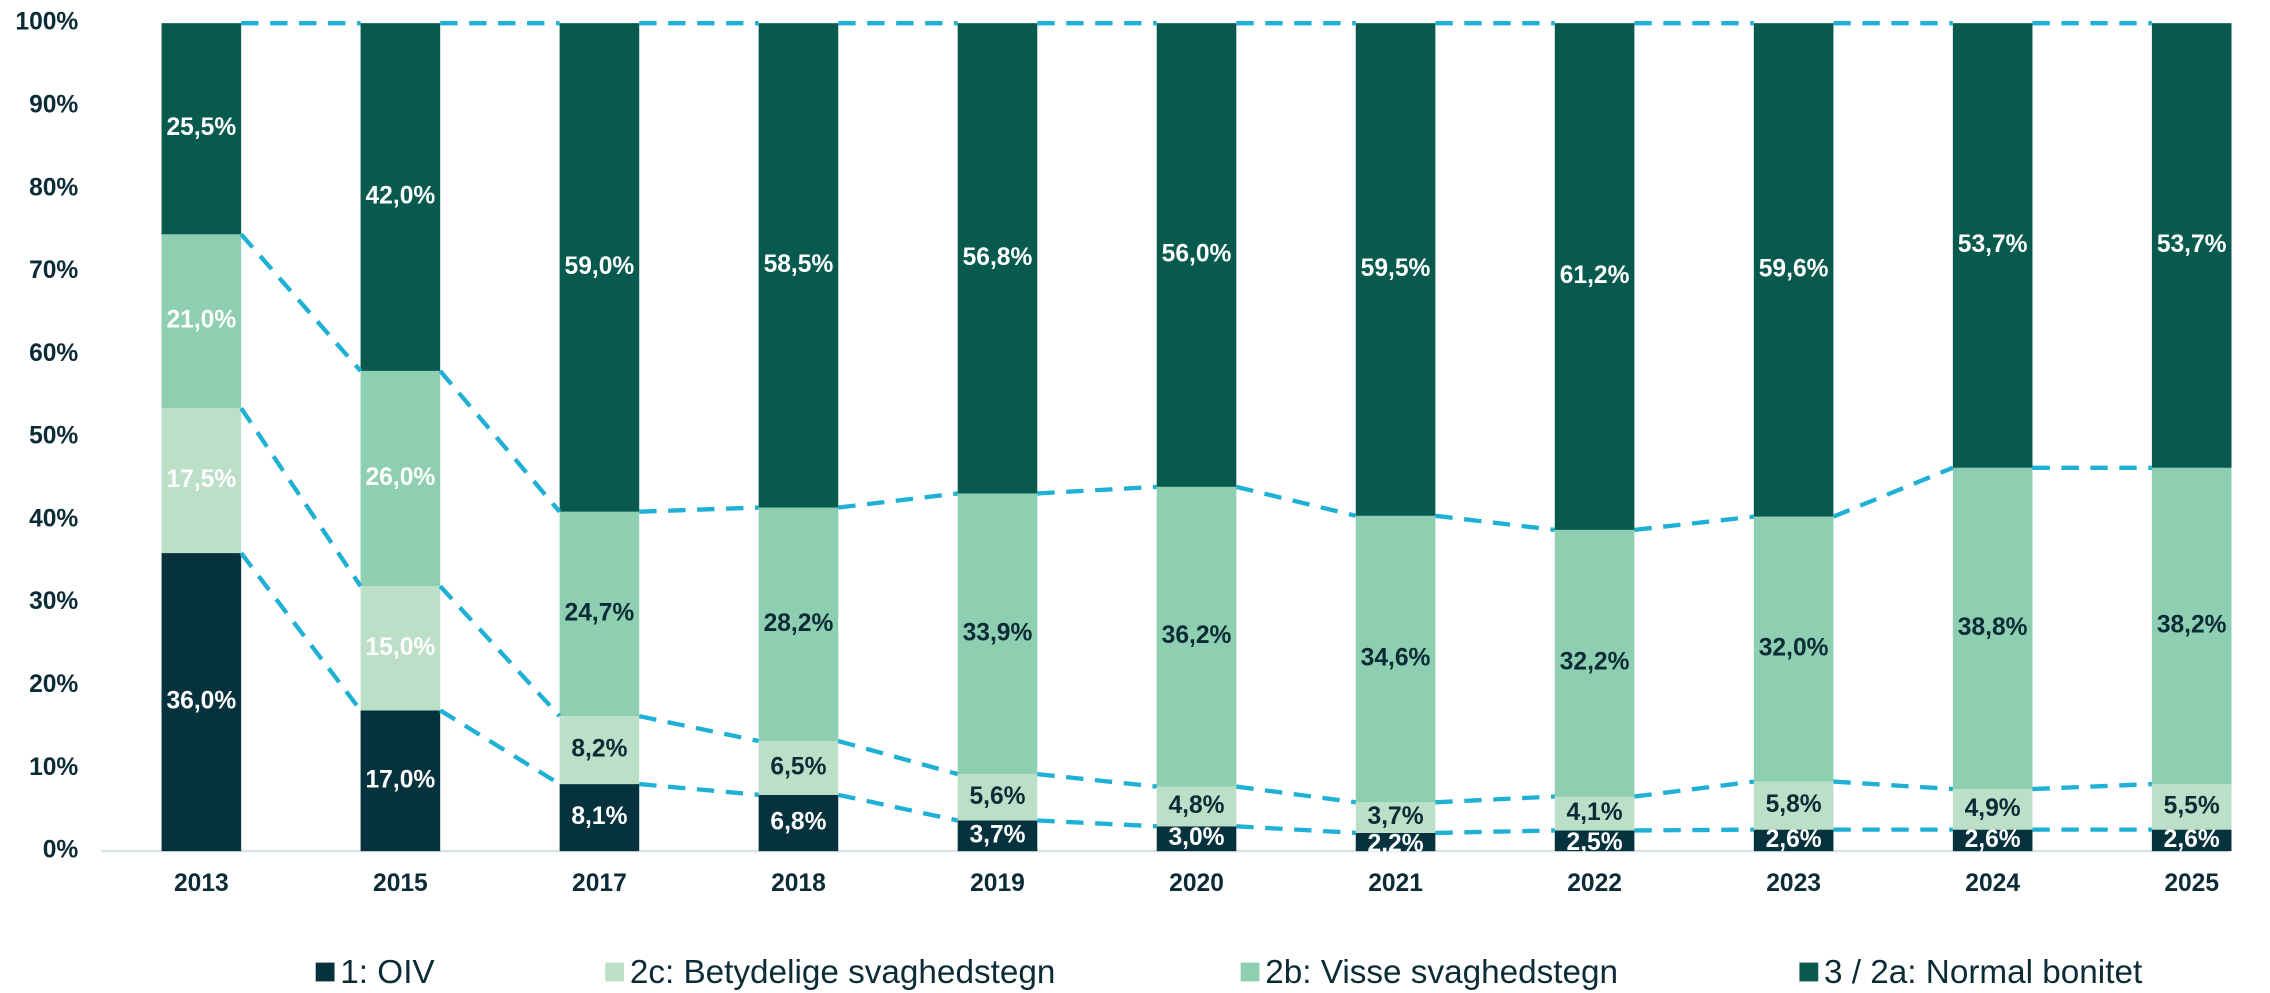 The height and width of the screenshot is (993, 2270). I want to click on legend-label: 1: OIV, so click(387, 972).